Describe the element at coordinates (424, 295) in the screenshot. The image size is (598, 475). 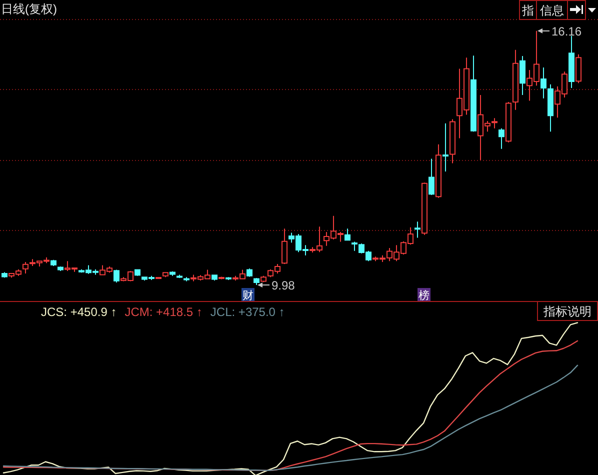
I see `tag: 榜` at that location.